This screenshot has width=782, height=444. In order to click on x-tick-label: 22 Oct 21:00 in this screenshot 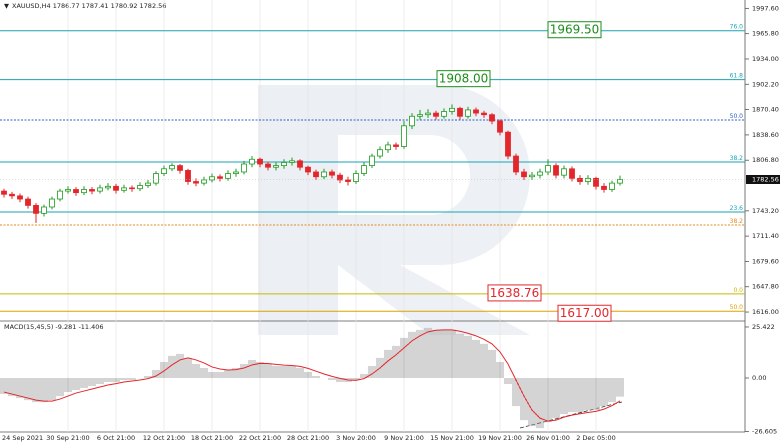, I will do `click(260, 438)`.